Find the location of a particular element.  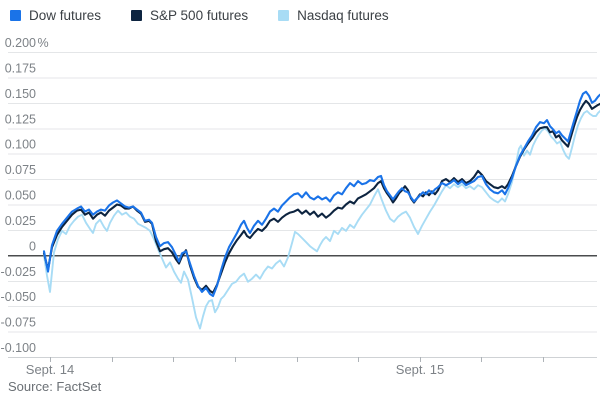

y-axis-unit-suffix: % is located at coordinates (43, 43).